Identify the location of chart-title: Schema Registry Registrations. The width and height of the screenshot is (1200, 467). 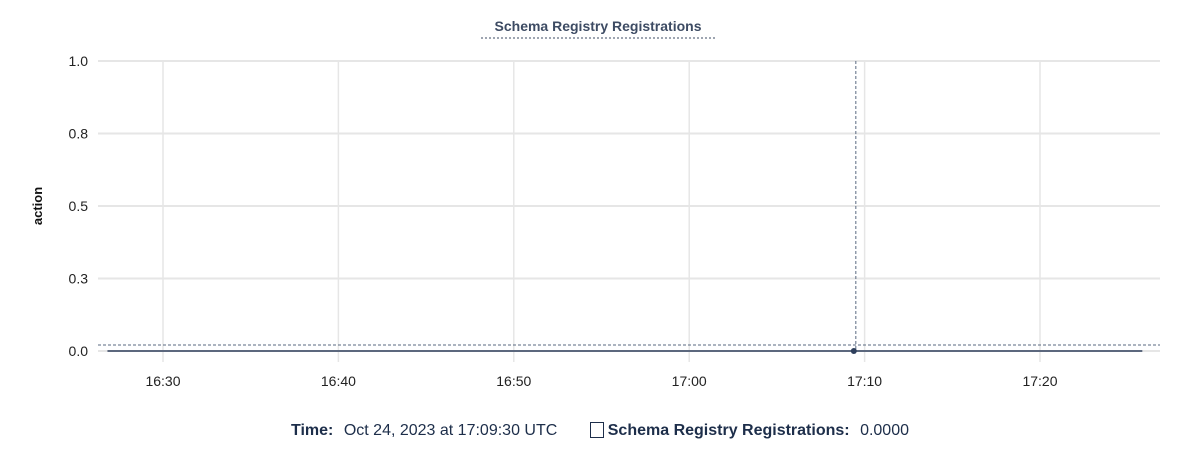
(598, 26).